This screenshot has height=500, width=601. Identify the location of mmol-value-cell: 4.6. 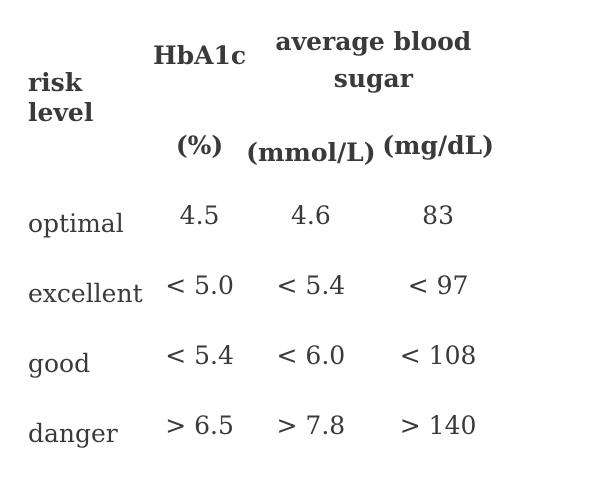
(310, 215).